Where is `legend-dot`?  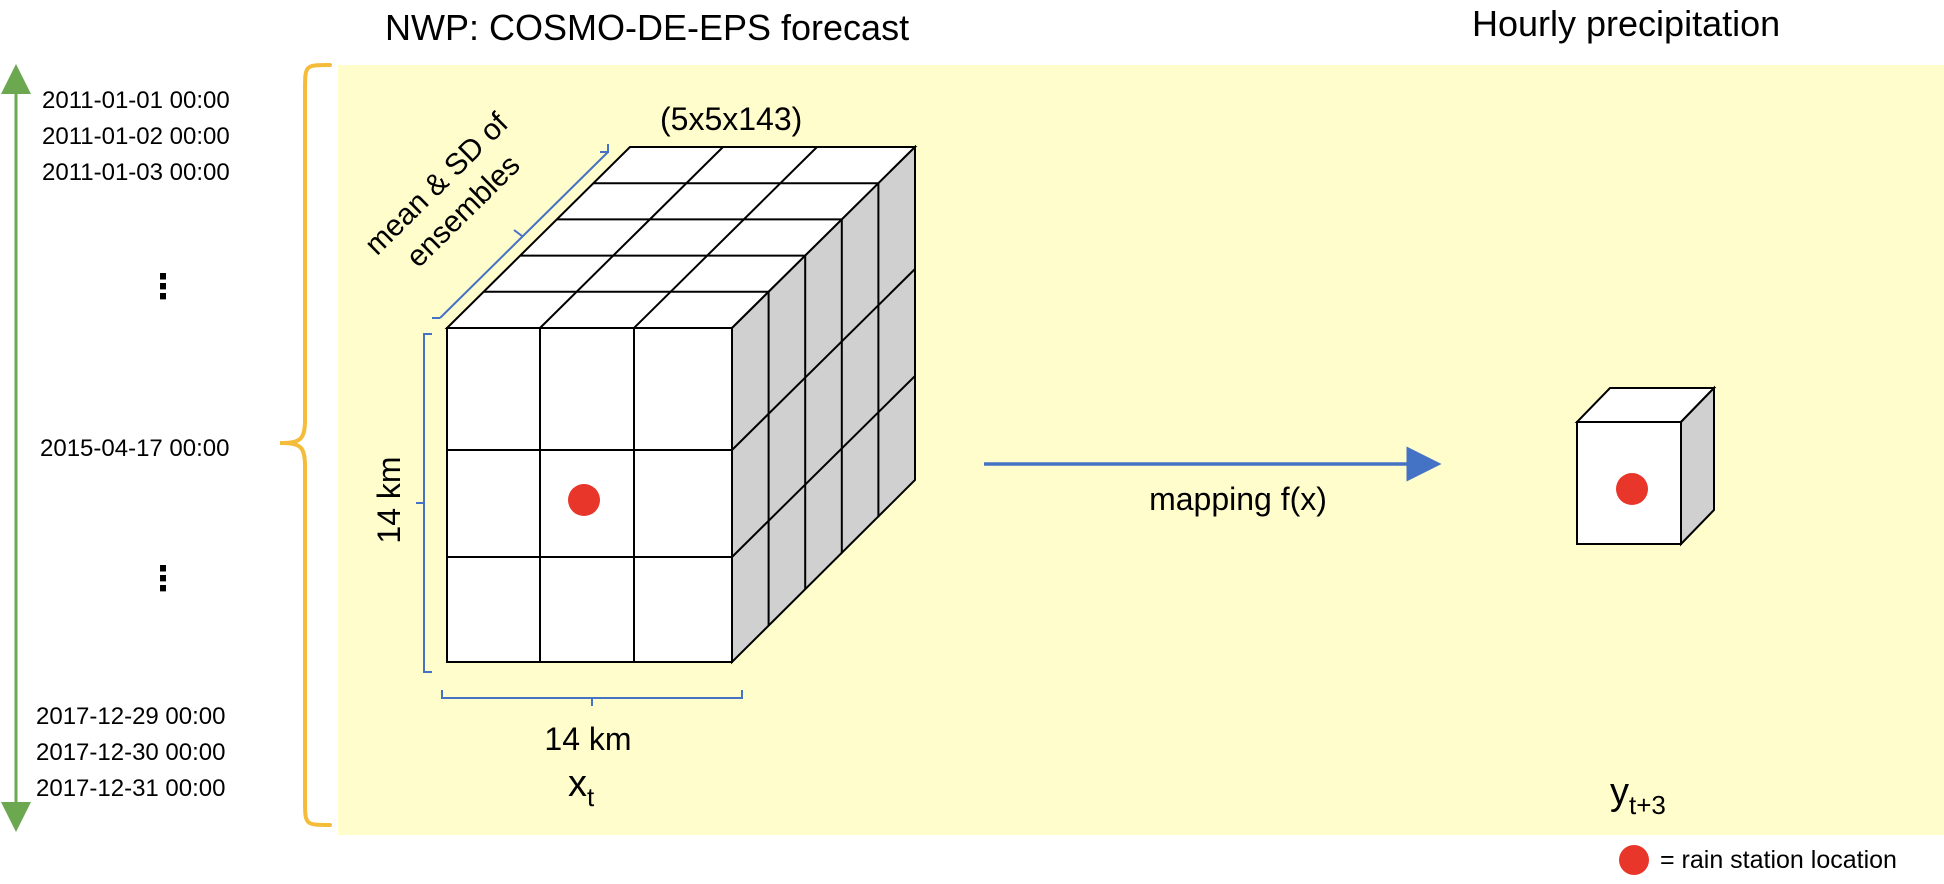 legend-dot is located at coordinates (1634, 860).